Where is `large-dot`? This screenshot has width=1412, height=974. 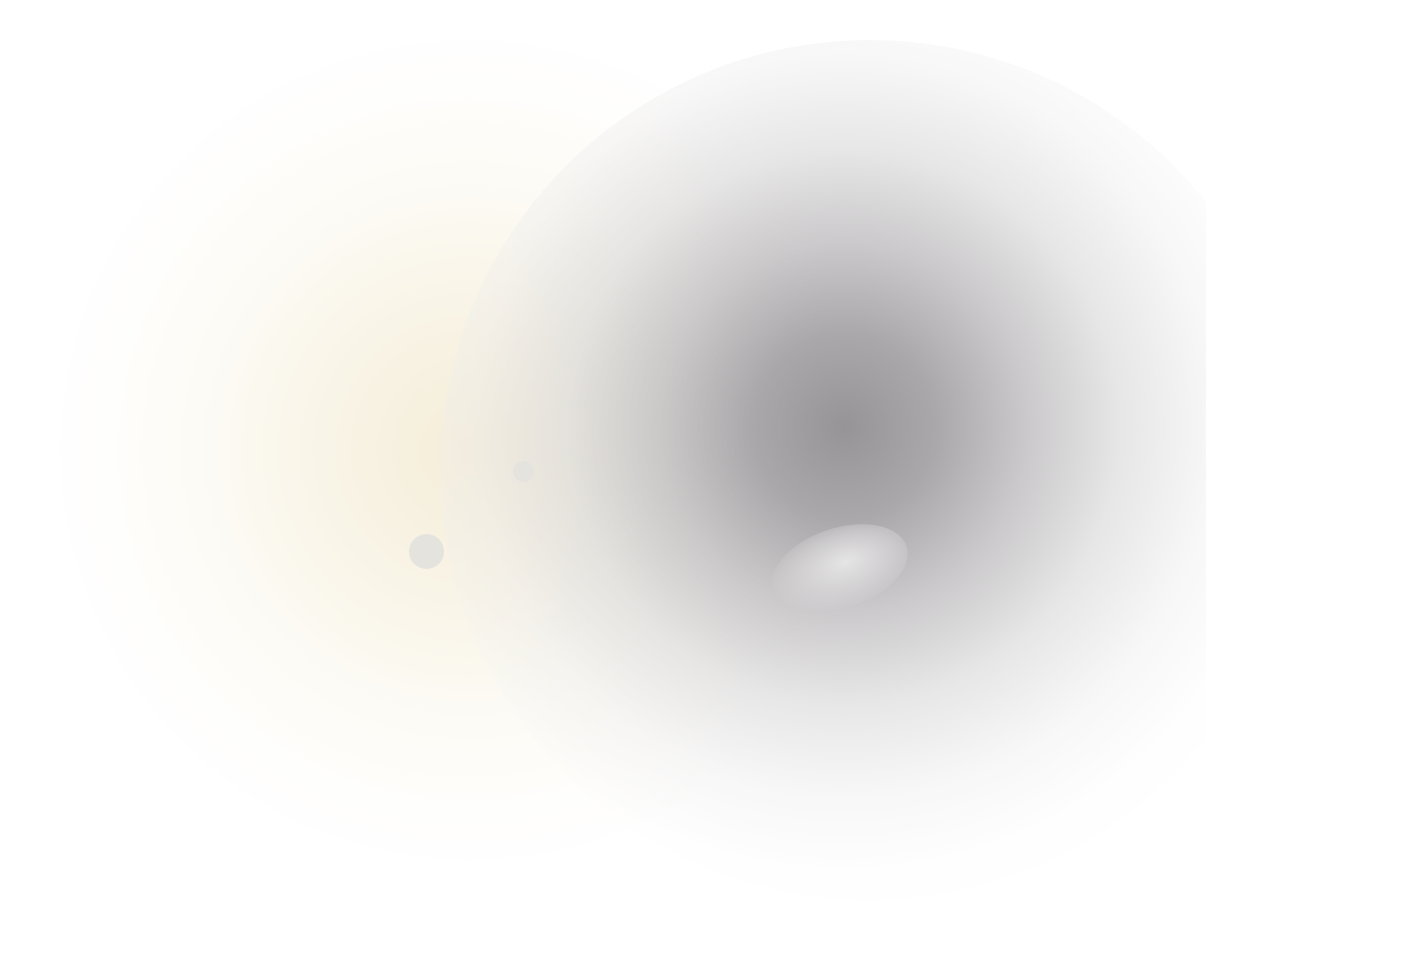
large-dot is located at coordinates (426, 551).